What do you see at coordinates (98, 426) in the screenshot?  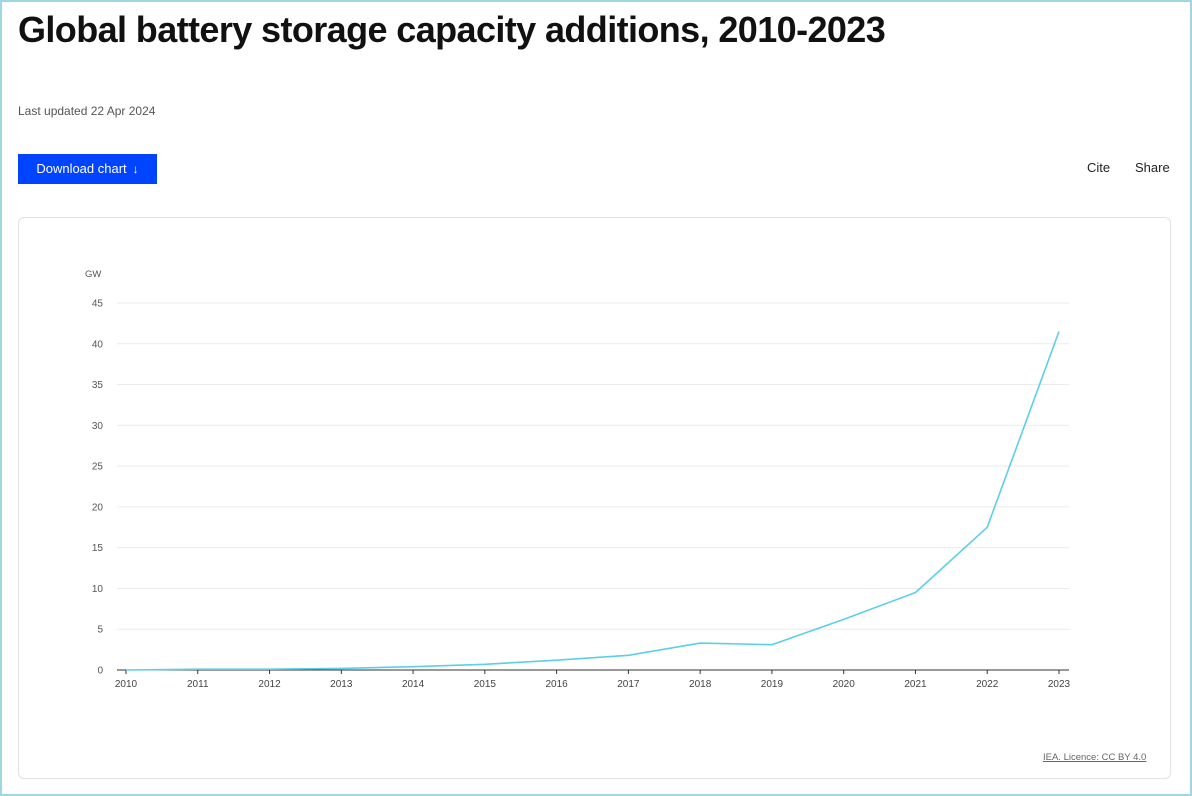 I see `y-tick-label: 30` at bounding box center [98, 426].